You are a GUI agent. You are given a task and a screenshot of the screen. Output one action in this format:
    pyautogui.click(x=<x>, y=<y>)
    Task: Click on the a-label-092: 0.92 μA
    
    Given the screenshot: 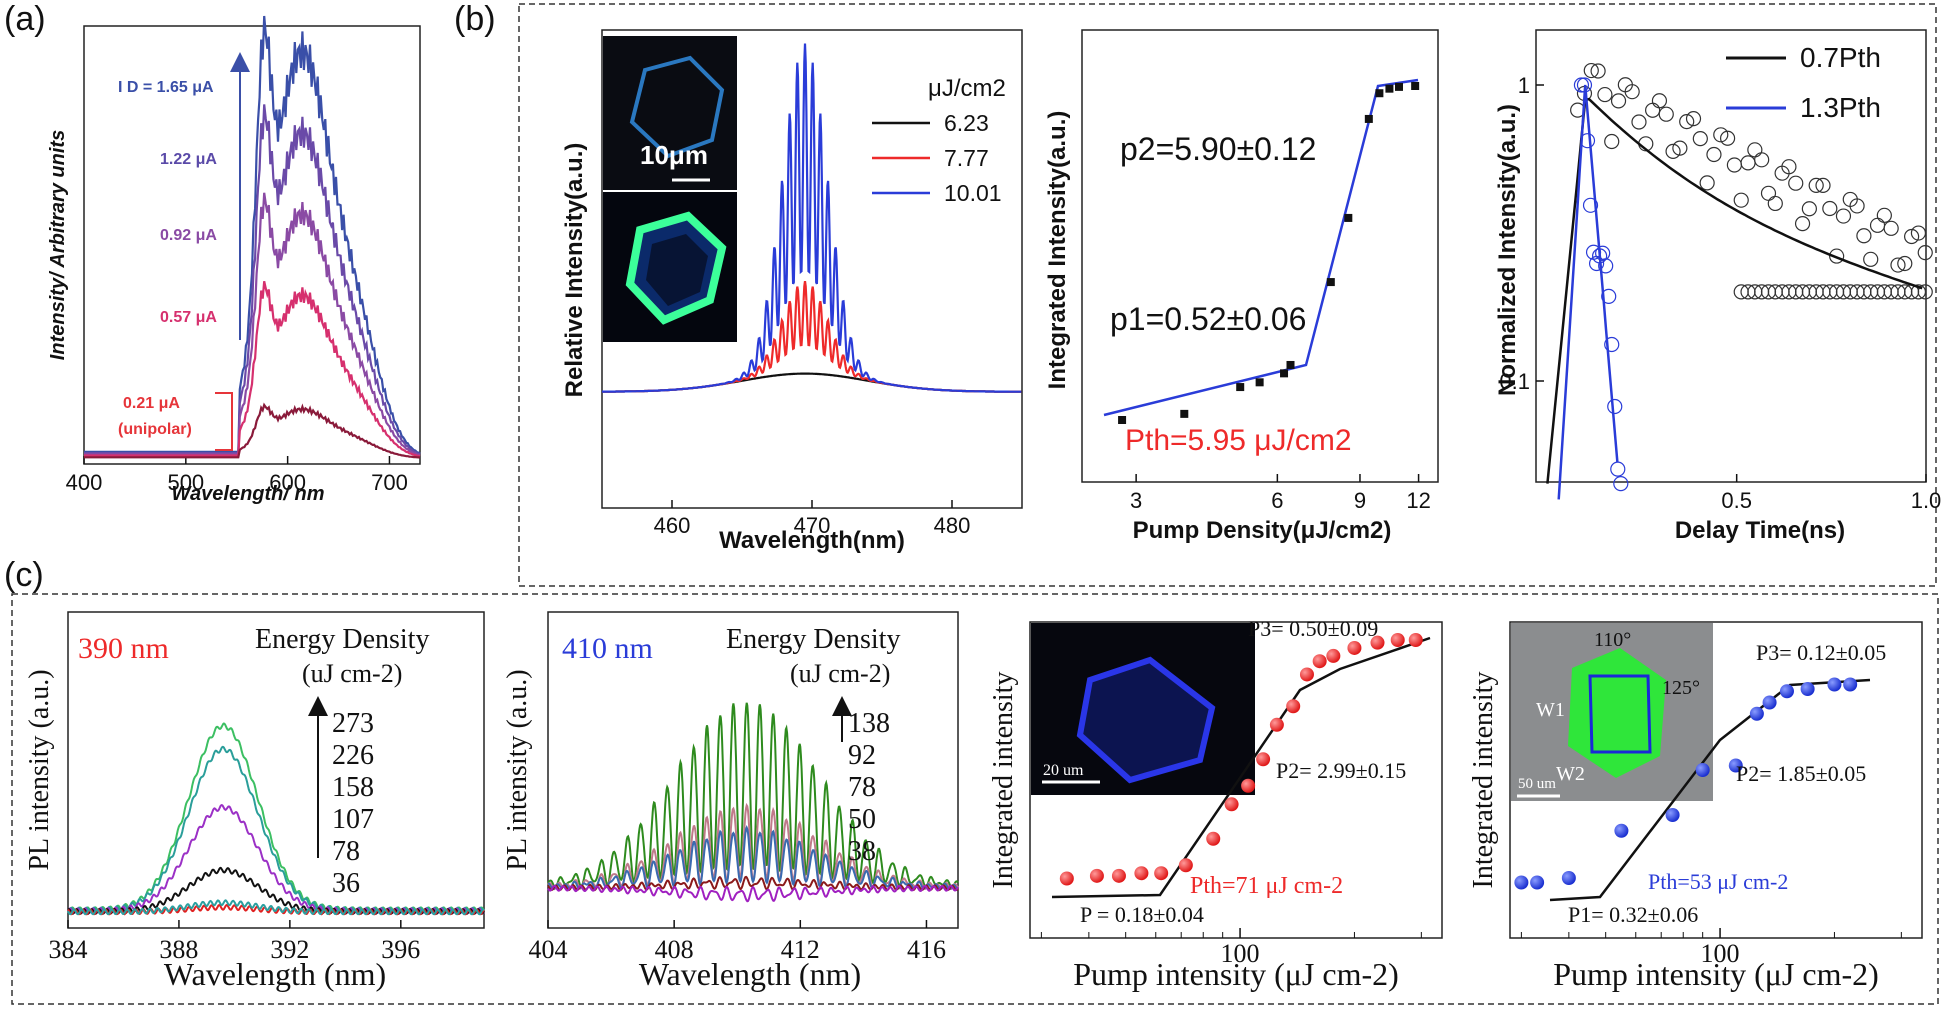 What is the action you would take?
    pyautogui.click(x=188, y=235)
    